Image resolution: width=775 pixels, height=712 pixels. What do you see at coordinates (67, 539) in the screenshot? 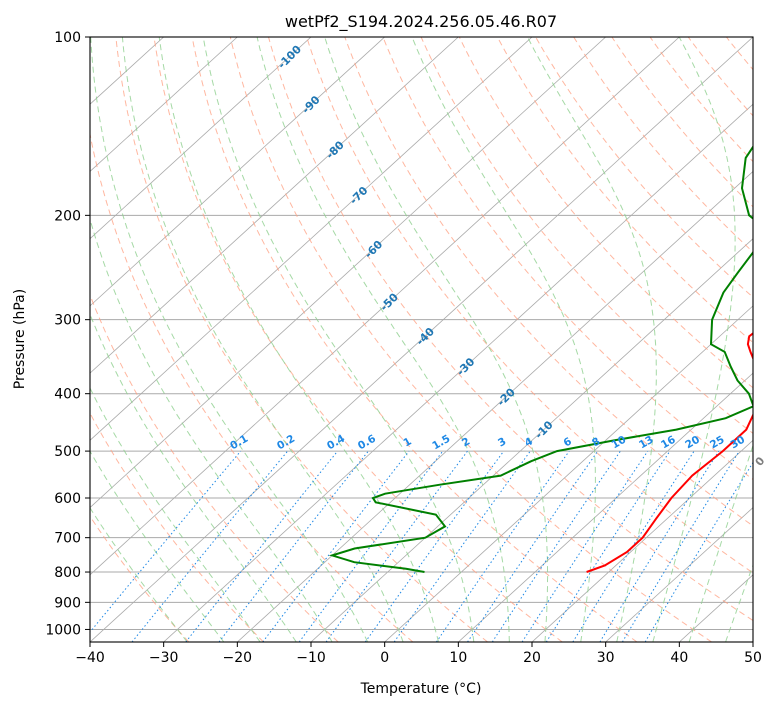
I see `y-tick-label: 700` at bounding box center [67, 539].